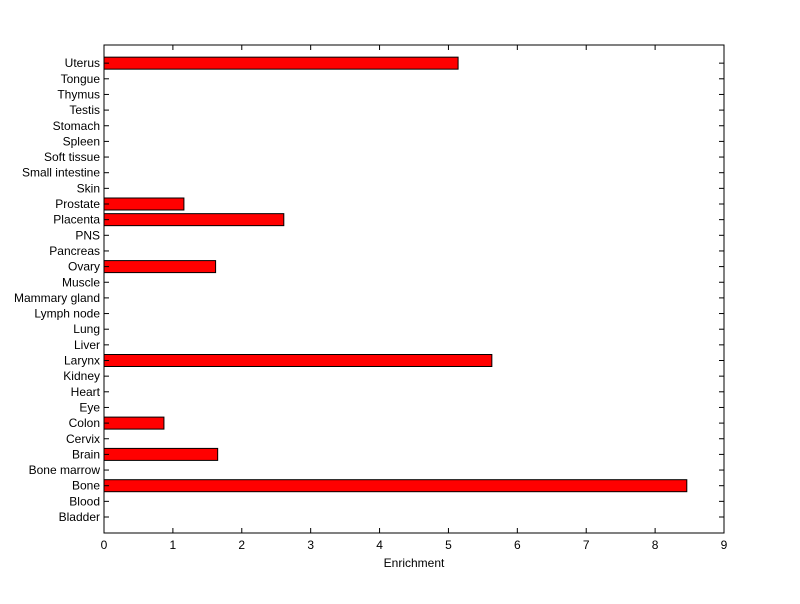  Describe the element at coordinates (517, 545) in the screenshot. I see `x-tick-label-6: 6` at that location.